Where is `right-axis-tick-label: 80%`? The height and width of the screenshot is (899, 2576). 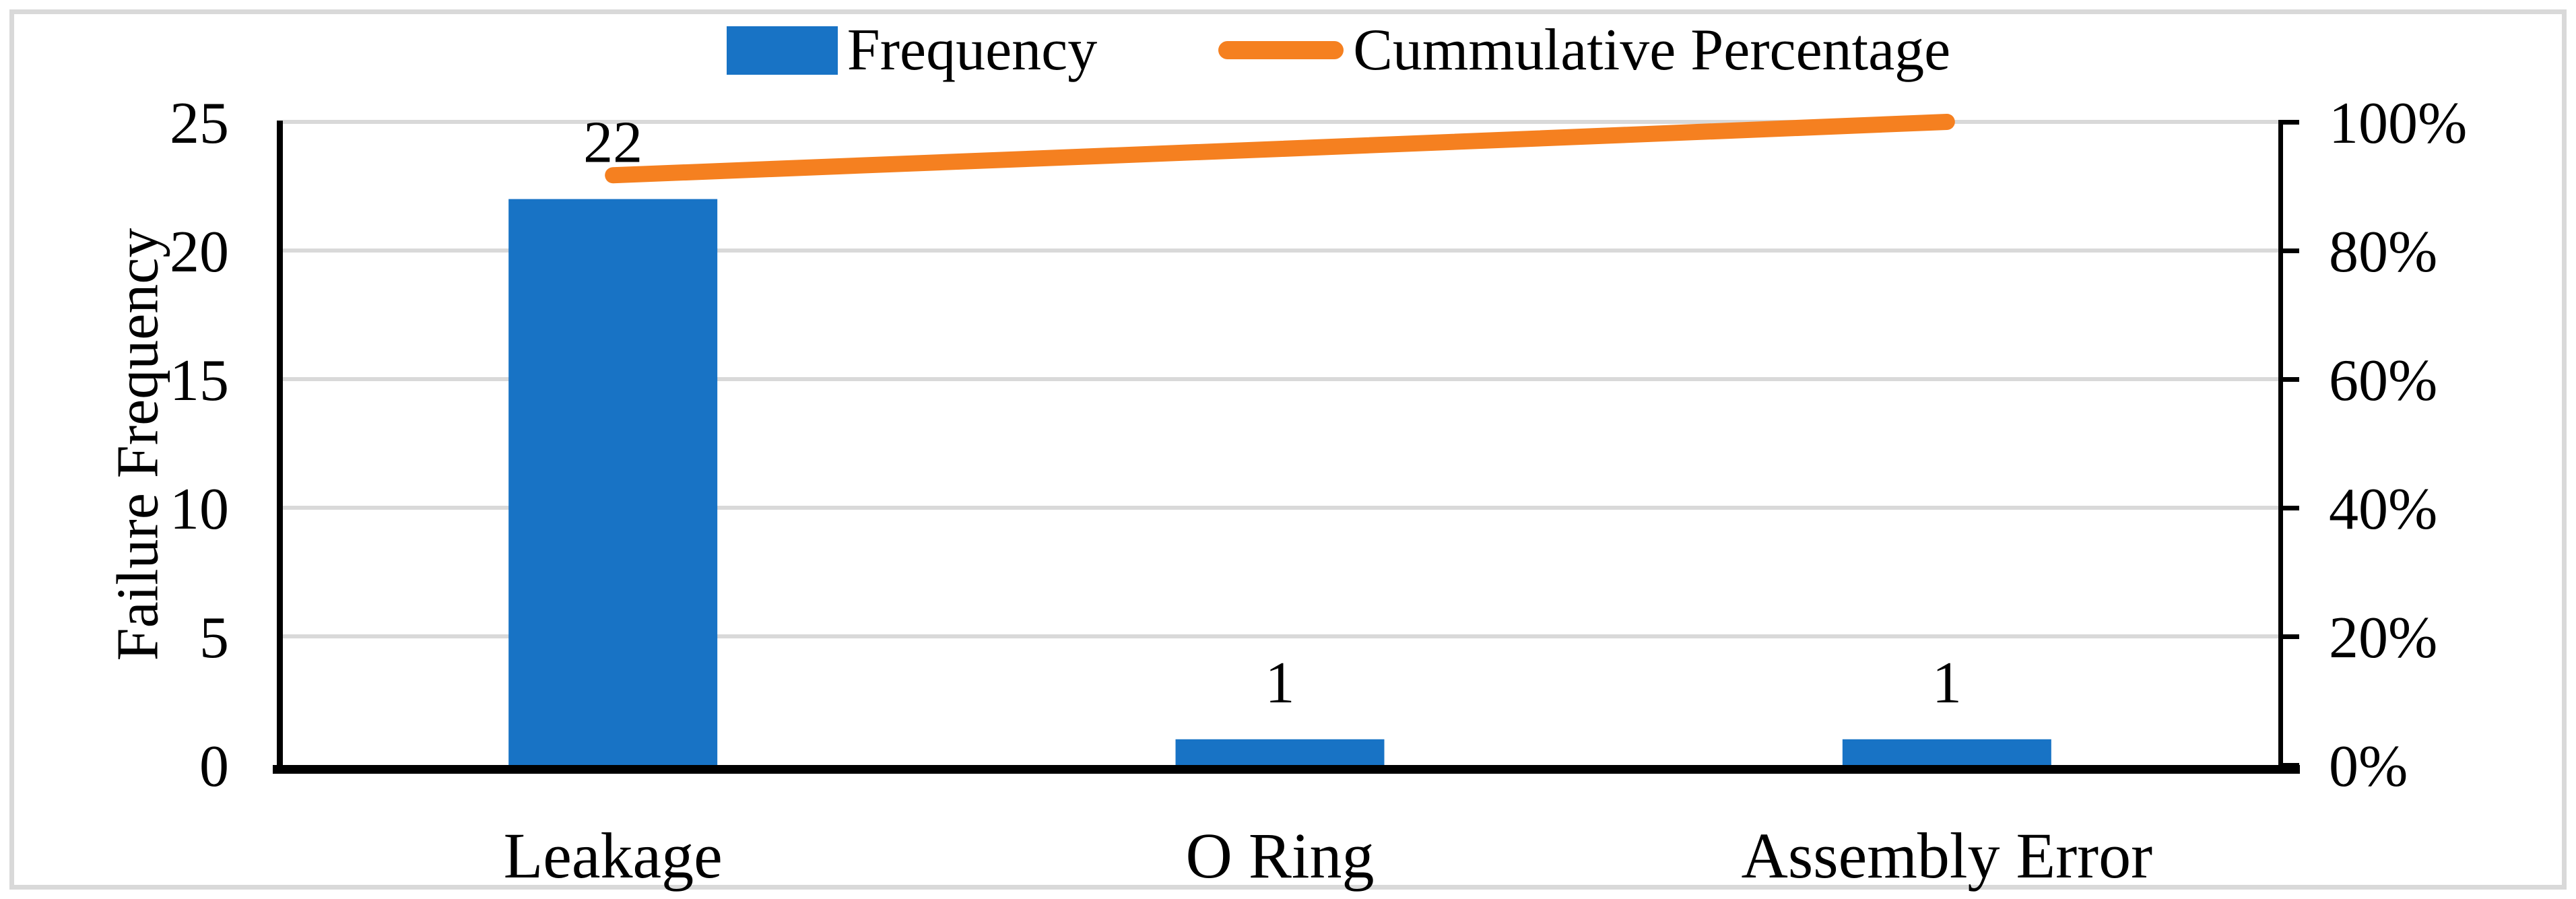
right-axis-tick-label: 80% is located at coordinates (2383, 252).